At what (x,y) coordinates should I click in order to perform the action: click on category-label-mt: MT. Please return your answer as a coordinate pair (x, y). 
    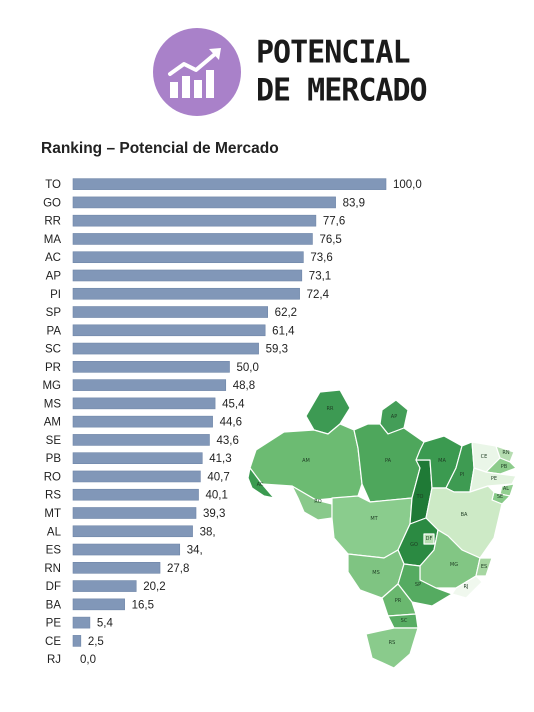
    Looking at the image, I should click on (52, 514).